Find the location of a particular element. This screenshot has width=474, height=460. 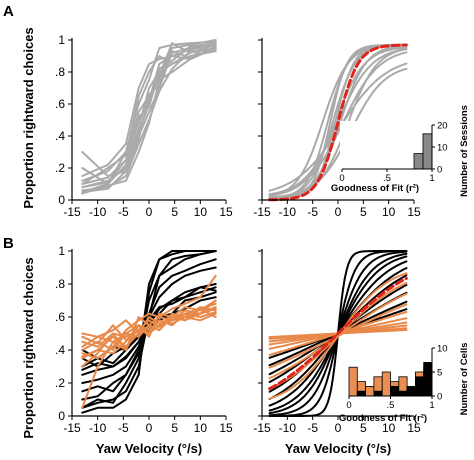

plot-b-right: -15 -10 -5 0 5 10 15 is located at coordinates (337, 342).